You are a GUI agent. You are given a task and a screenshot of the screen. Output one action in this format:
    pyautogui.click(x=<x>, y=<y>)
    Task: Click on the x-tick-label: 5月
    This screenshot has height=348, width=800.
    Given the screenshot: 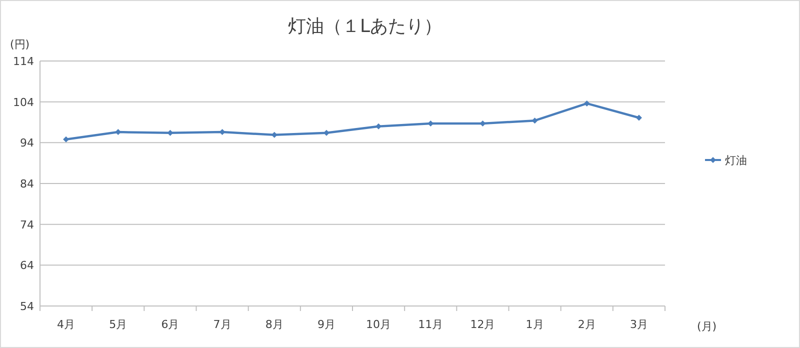 What is the action you would take?
    pyautogui.click(x=118, y=324)
    